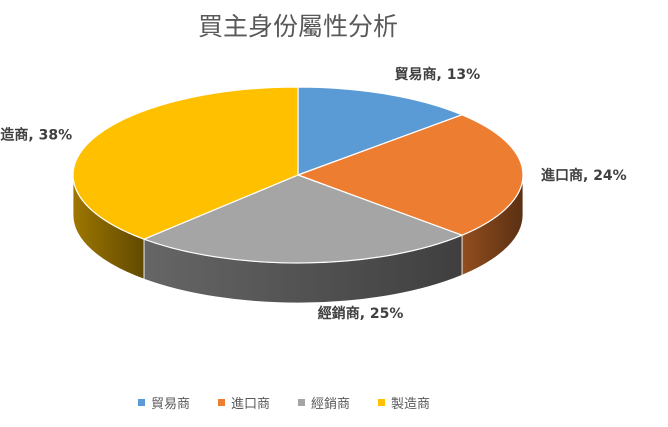 The width and height of the screenshot is (668, 427). I want to click on legend-label-4: 製造商, so click(410, 404).